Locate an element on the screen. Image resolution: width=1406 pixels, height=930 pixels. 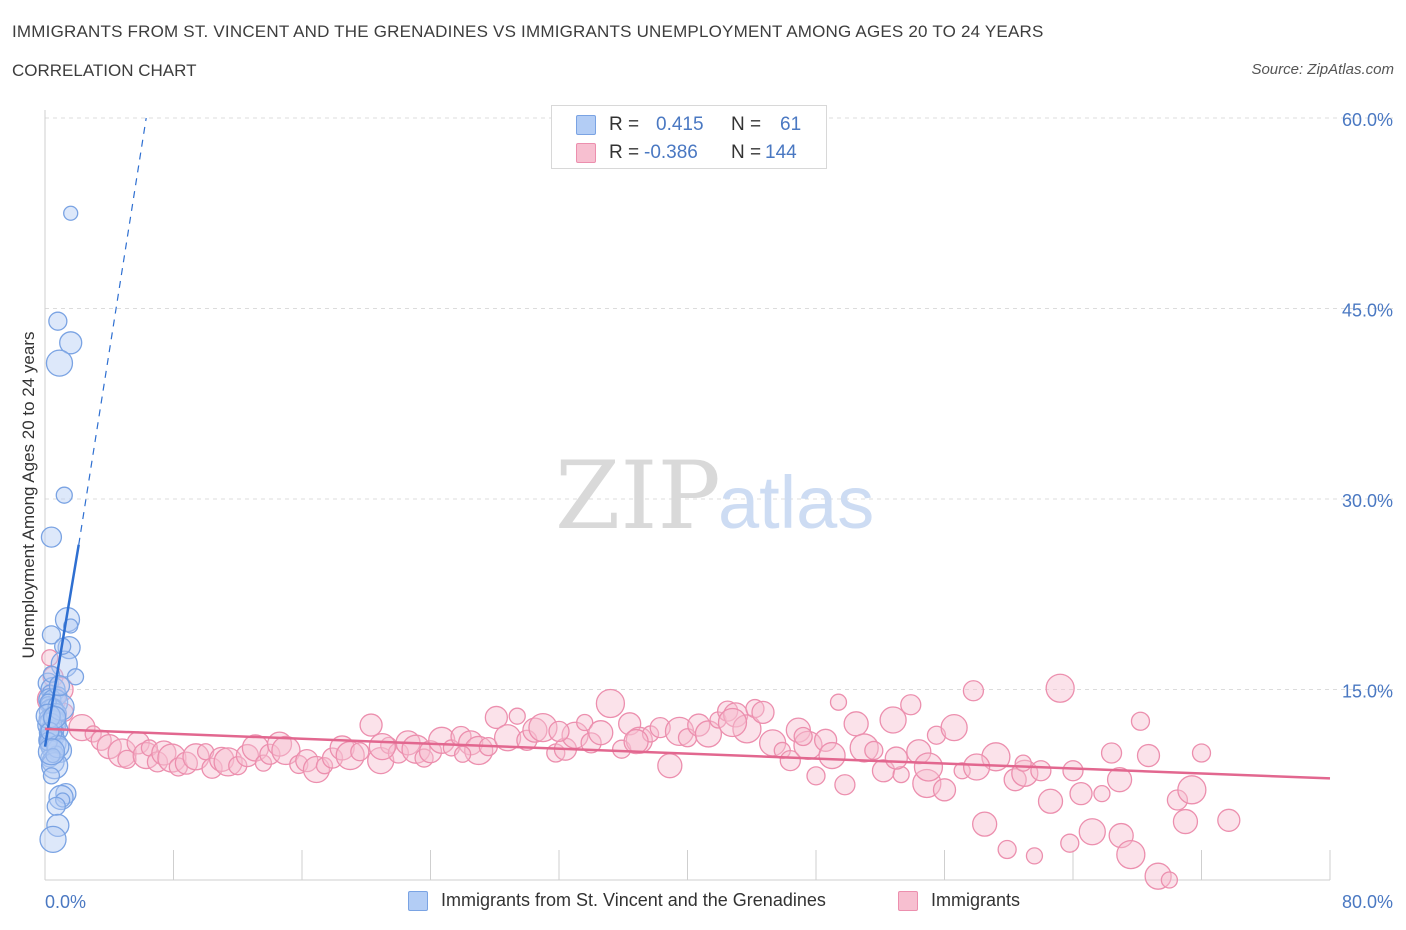
trend-line-immigrants is located at coordinates (687, 753).